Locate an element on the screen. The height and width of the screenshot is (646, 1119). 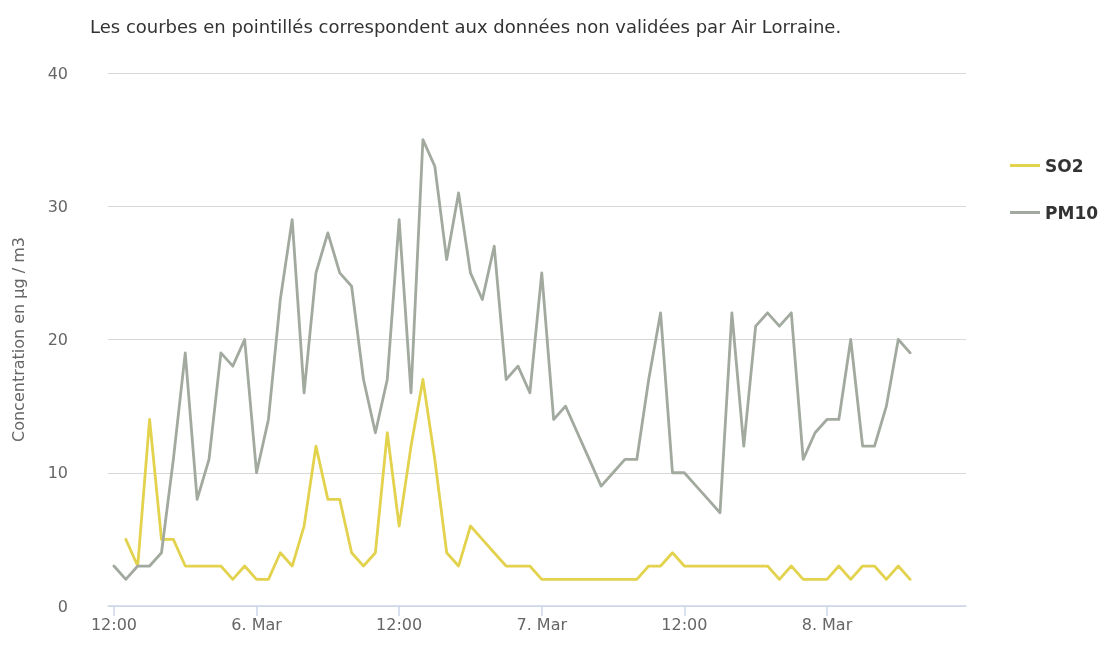
legend-label: SO2 is located at coordinates (1064, 165).